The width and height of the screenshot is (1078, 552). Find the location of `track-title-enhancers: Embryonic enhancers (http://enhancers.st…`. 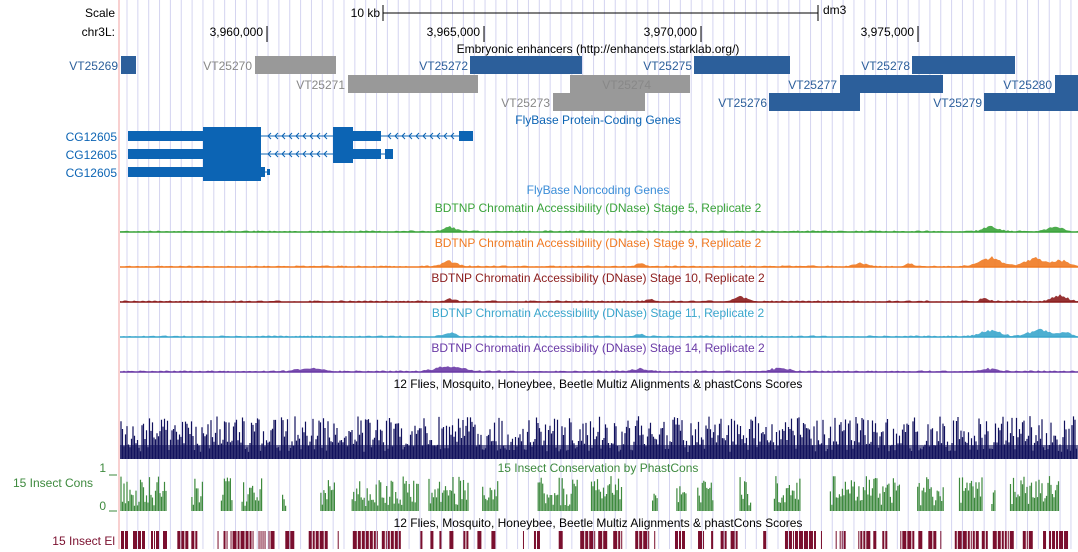

track-title-enhancers: Embryonic enhancers (http://enhancers.st… is located at coordinates (598, 49).